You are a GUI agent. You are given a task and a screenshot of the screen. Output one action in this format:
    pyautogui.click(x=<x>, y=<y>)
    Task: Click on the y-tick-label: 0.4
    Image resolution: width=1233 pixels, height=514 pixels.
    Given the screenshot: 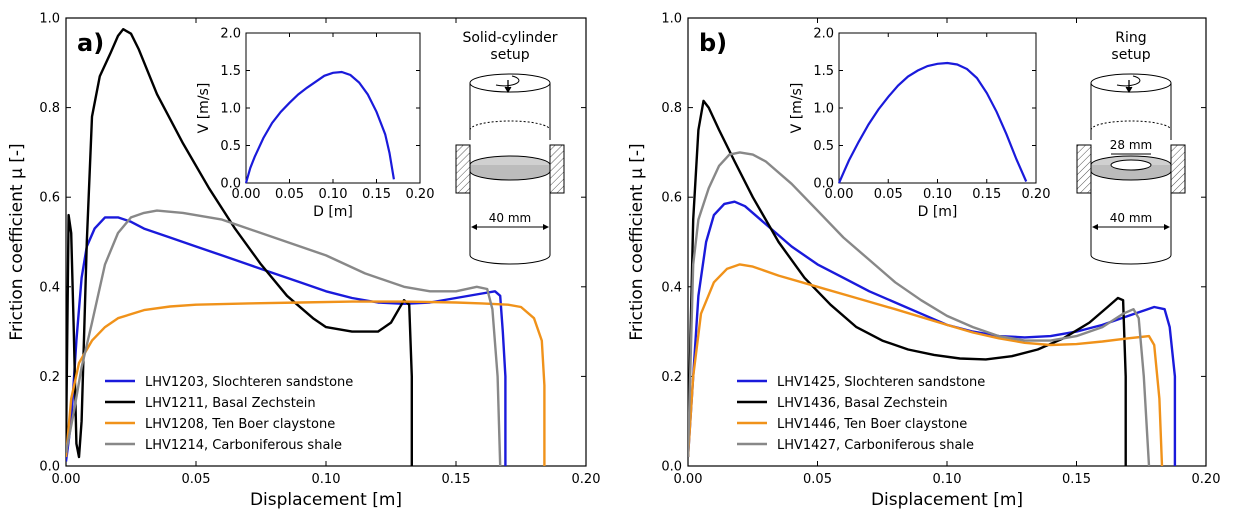 What is the action you would take?
    pyautogui.click(x=49, y=287)
    